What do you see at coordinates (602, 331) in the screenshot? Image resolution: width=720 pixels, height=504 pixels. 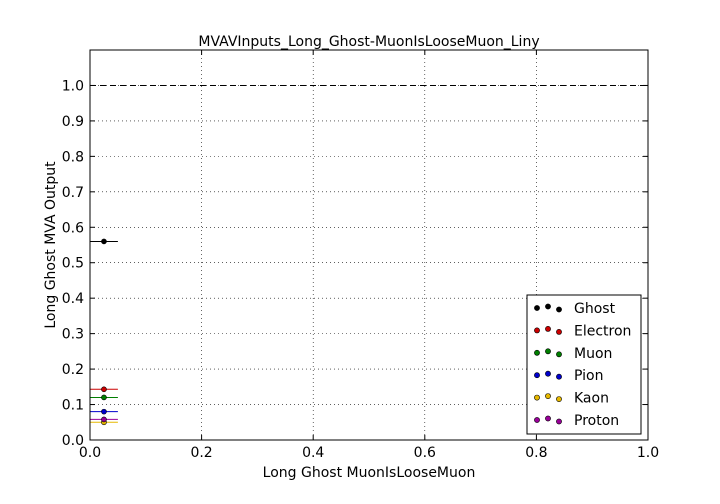 I see `legend-label-electron: Electron` at bounding box center [602, 331].